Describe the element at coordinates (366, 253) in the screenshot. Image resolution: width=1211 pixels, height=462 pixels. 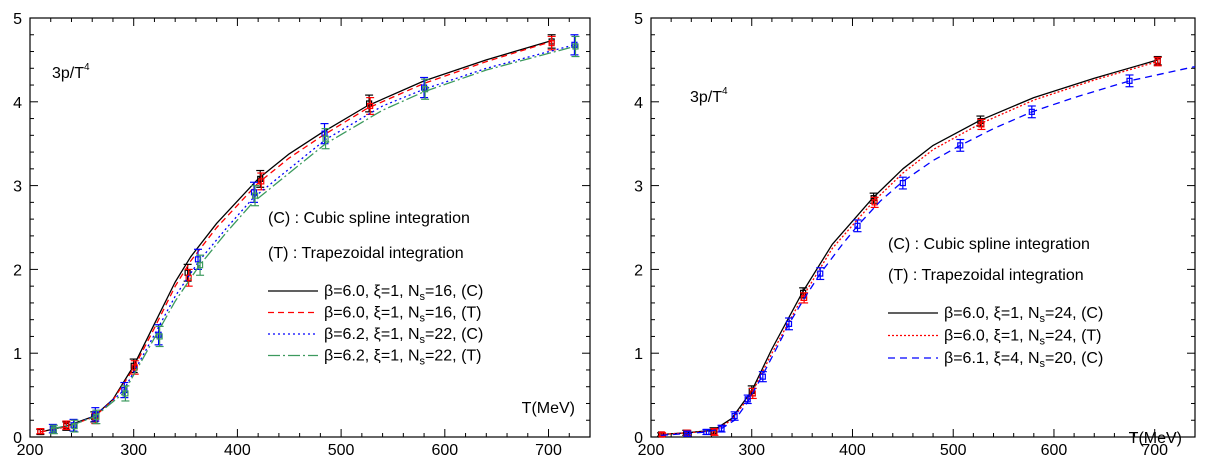
I see `integration-note: (T) : Trapezoidal integration` at that location.